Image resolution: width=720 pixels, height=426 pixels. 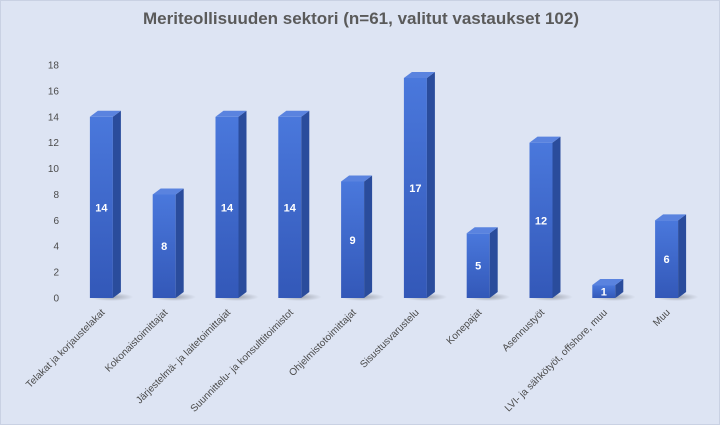 What do you see at coordinates (136, 340) in the screenshot?
I see `category-label: Kokonaistoimittajat` at bounding box center [136, 340].